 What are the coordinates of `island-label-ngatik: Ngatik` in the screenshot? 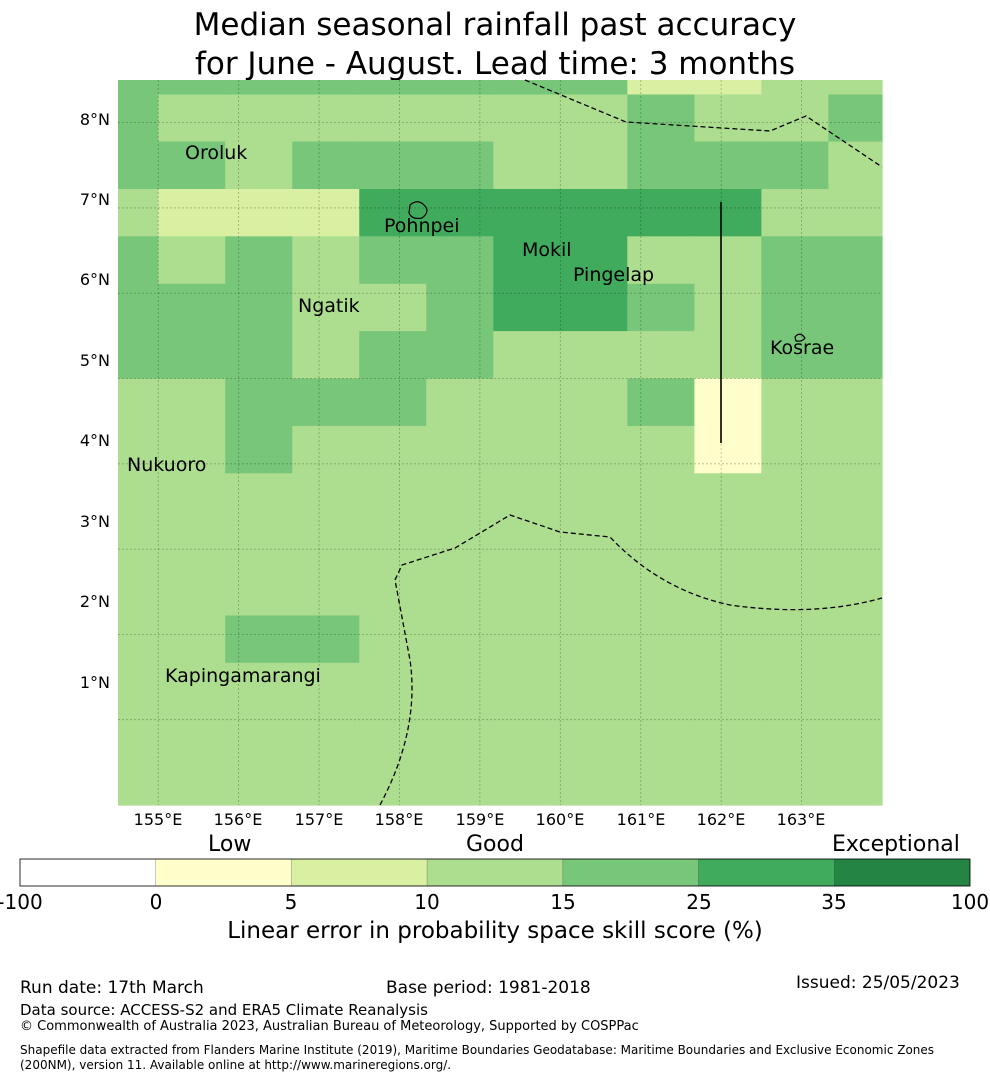 It's located at (329, 306).